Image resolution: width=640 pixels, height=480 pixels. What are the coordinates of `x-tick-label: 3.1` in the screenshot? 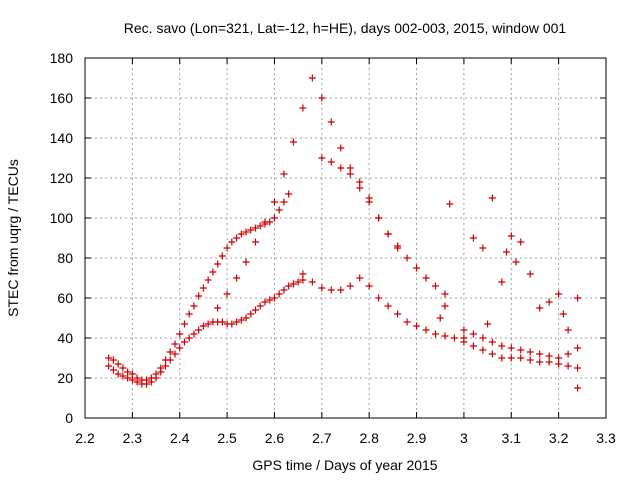 It's located at (512, 438).